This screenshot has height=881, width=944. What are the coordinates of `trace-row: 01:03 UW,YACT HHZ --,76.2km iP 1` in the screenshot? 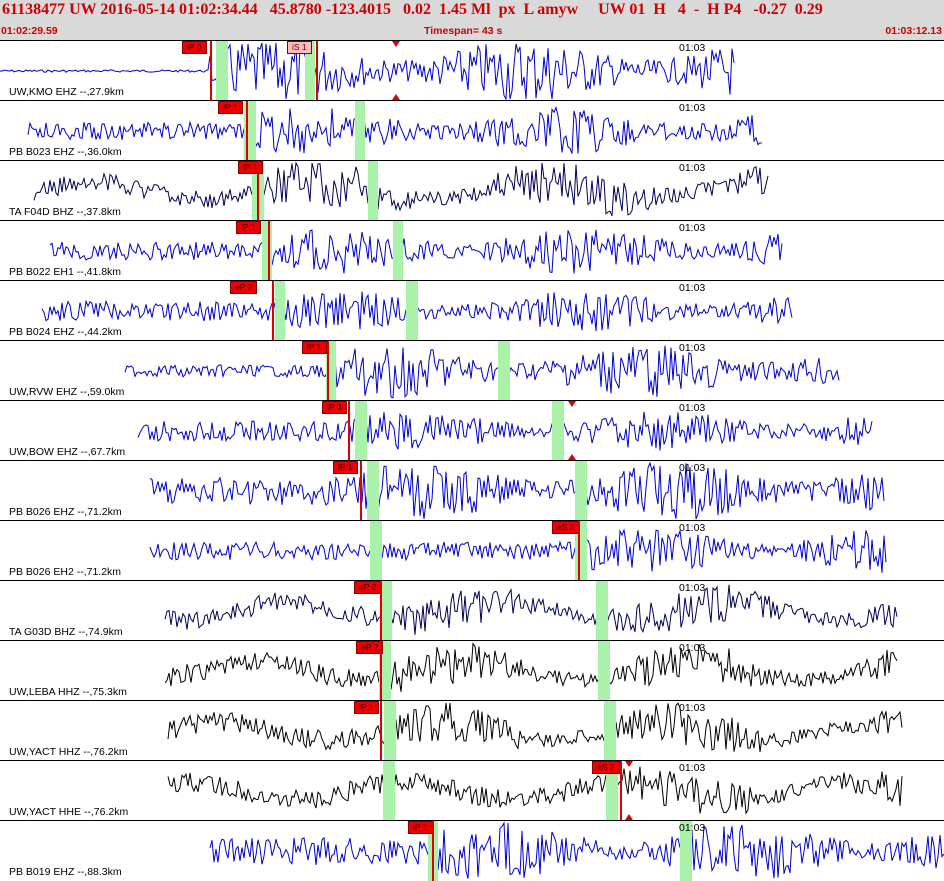 It's located at (472, 730).